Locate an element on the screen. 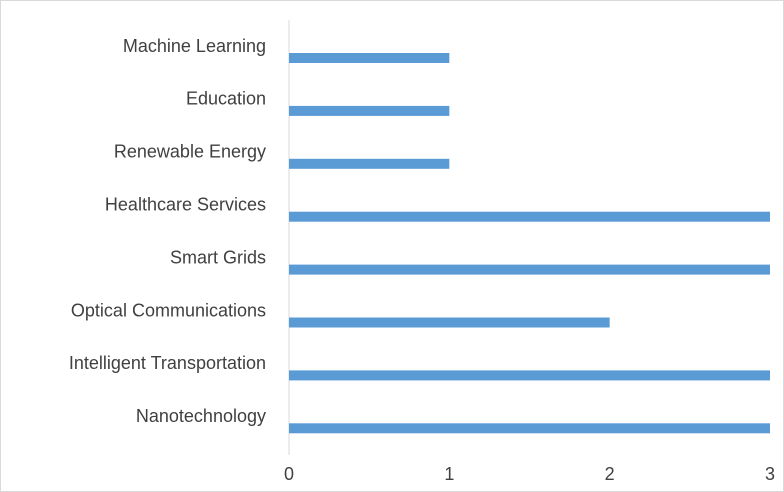  x-tick-label: 2 is located at coordinates (610, 474).